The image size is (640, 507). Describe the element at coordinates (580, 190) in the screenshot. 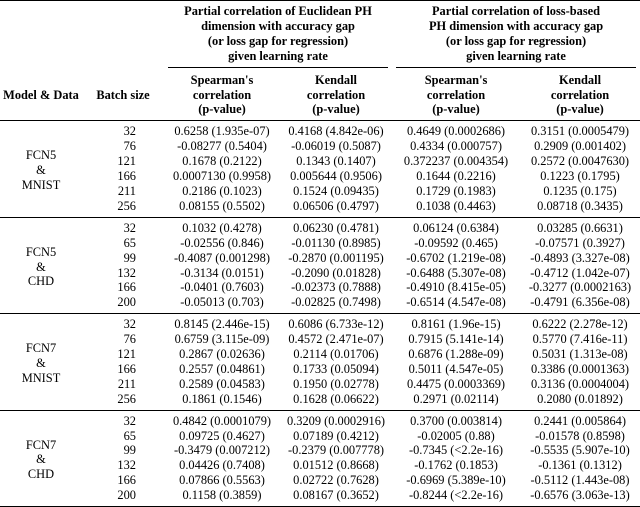

I see `correlation-value: 0.1235 (0.175)` at that location.